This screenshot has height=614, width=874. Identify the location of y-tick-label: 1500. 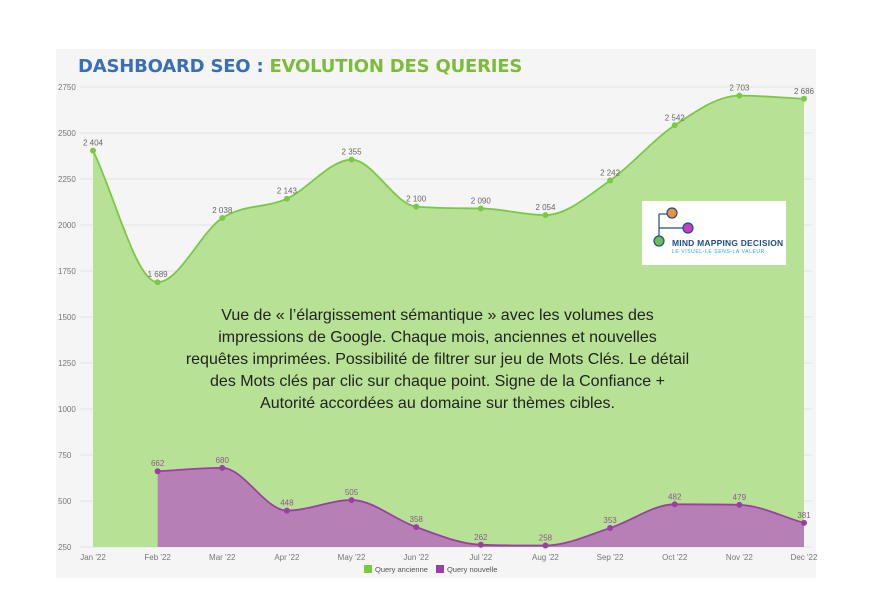
(67, 317).